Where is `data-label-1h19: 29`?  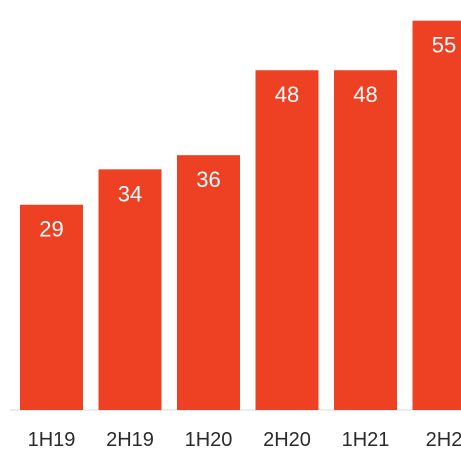 data-label-1h19: 29 is located at coordinates (51, 229).